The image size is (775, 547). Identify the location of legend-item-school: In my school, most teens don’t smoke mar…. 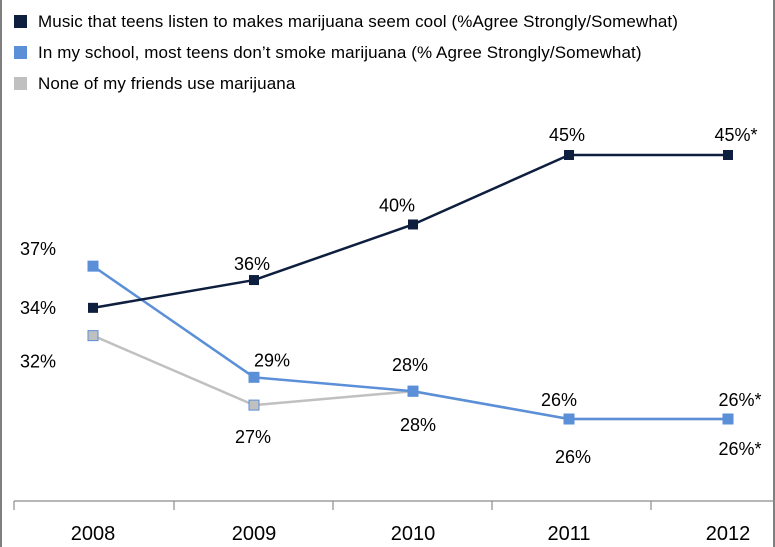
(346, 52).